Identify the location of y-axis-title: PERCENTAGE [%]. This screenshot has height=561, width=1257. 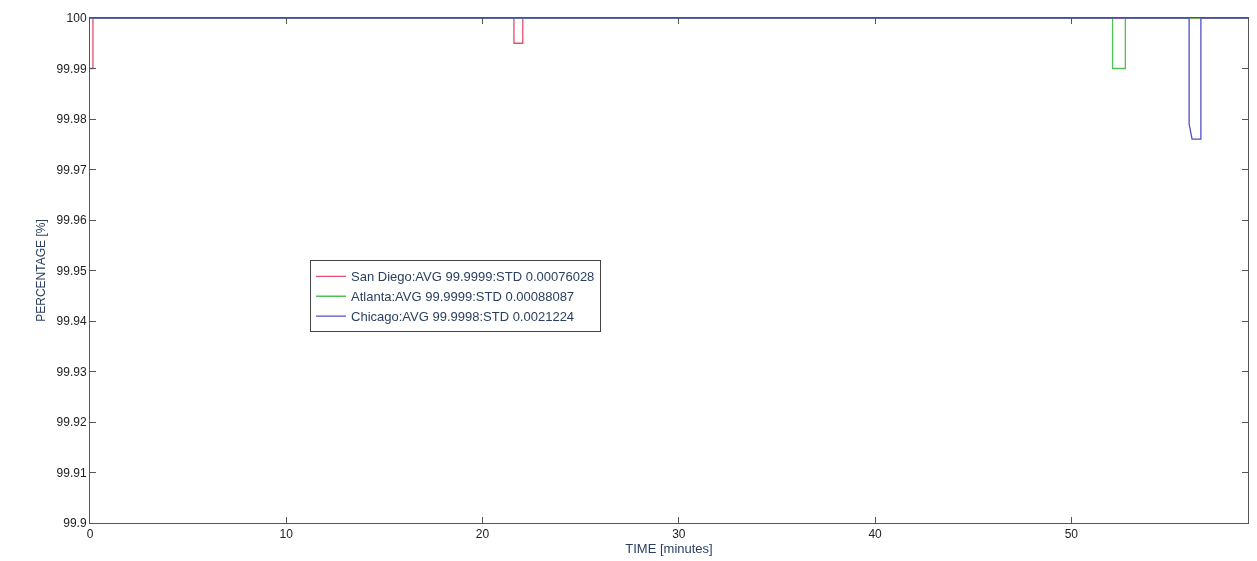
(40, 270).